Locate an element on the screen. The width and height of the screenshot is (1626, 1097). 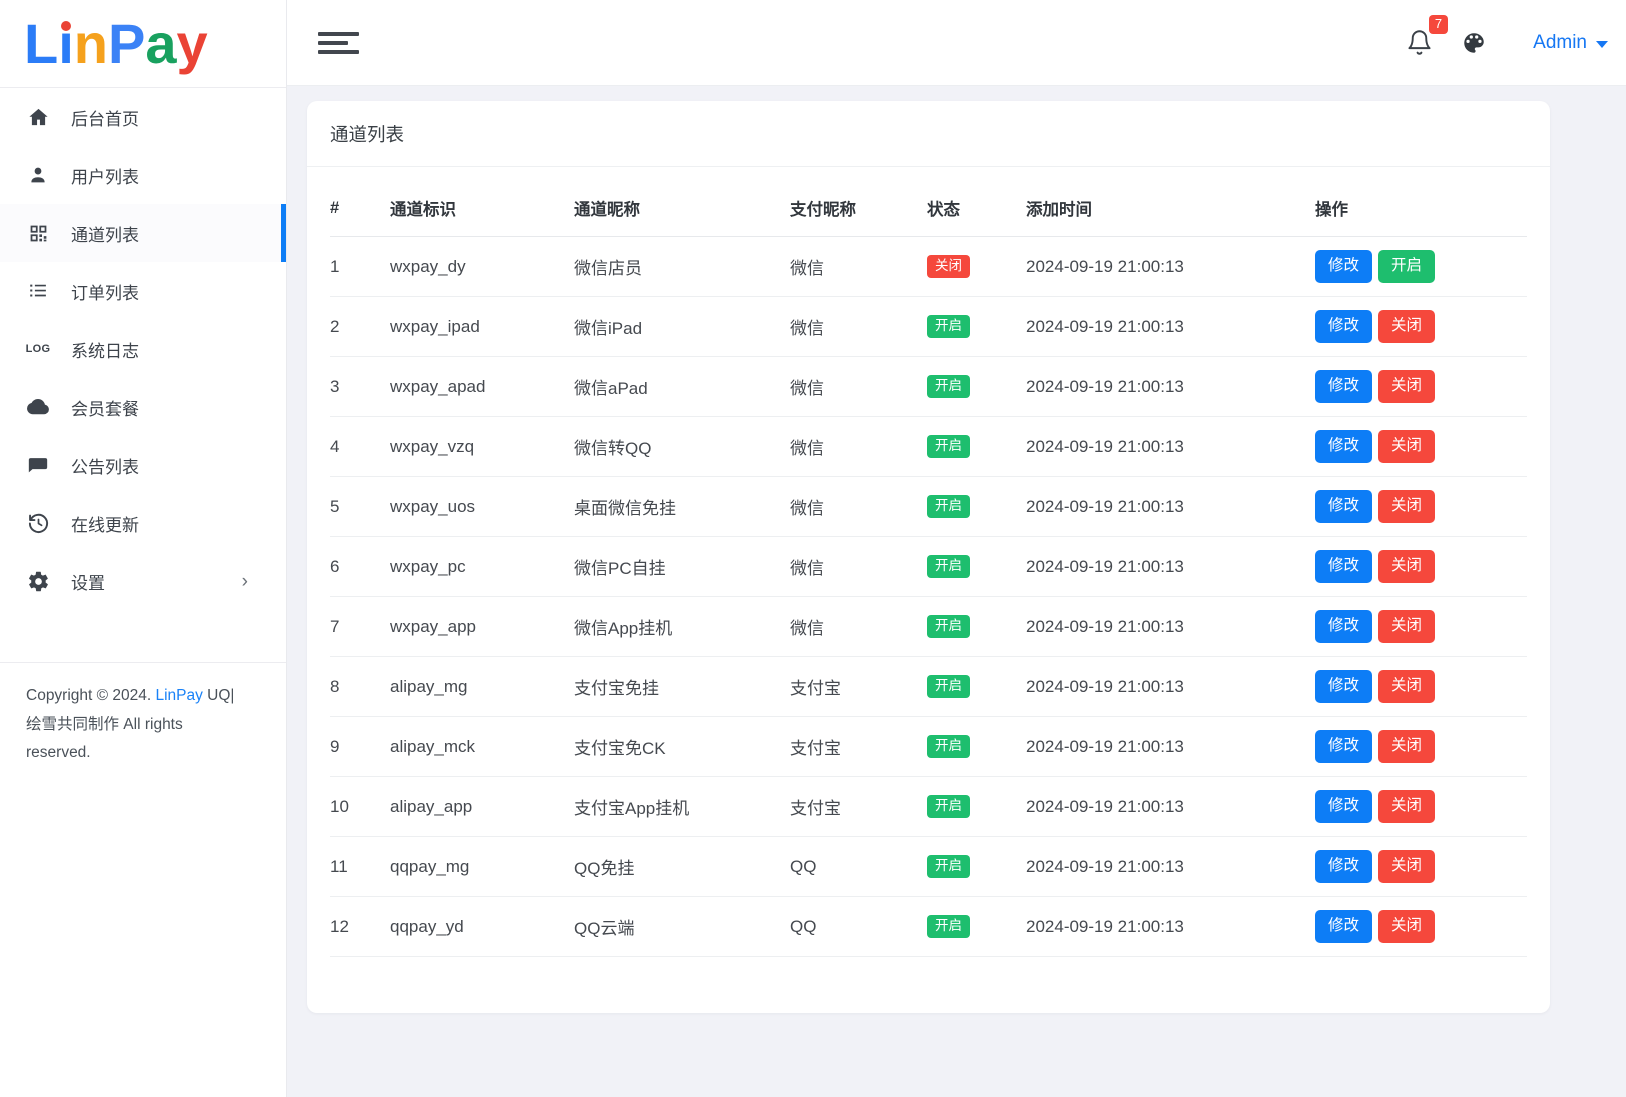
row-number: 9 is located at coordinates (360, 746).